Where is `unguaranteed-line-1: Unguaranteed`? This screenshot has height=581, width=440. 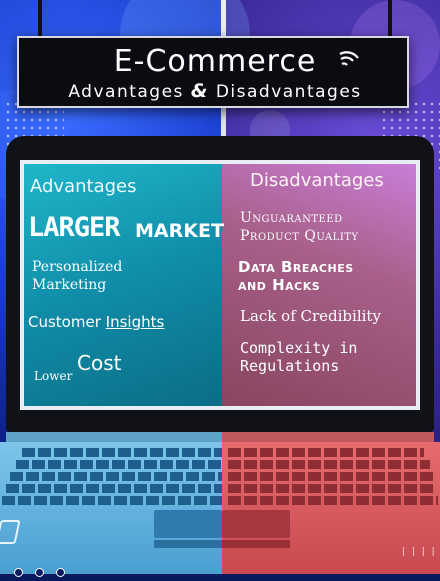 unguaranteed-line-1: Unguaranteed is located at coordinates (291, 218).